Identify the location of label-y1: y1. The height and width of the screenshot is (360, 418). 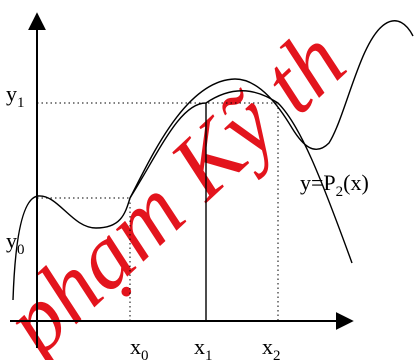
(15, 96).